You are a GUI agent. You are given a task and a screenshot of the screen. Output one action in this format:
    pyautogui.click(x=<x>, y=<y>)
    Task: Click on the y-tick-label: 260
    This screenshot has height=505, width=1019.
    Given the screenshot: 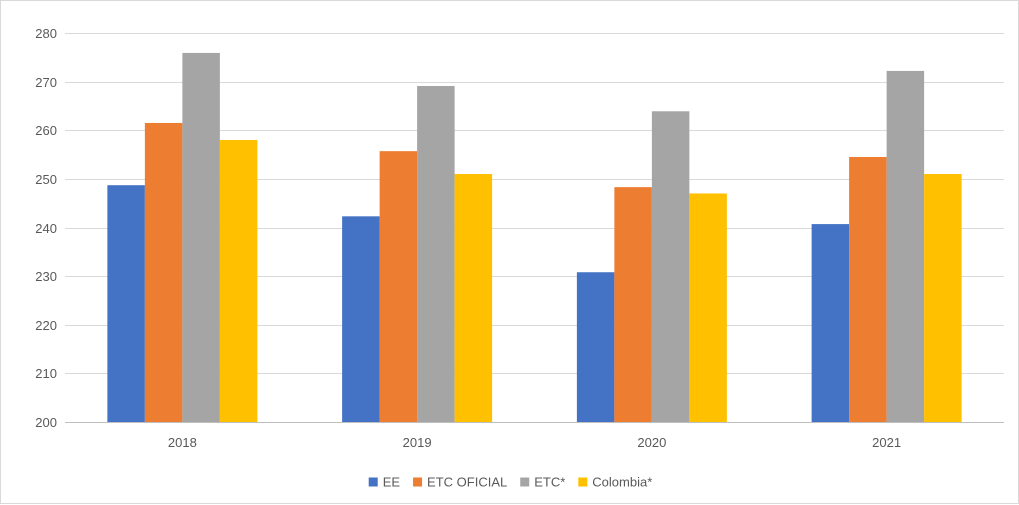 What is the action you would take?
    pyautogui.click(x=46, y=130)
    